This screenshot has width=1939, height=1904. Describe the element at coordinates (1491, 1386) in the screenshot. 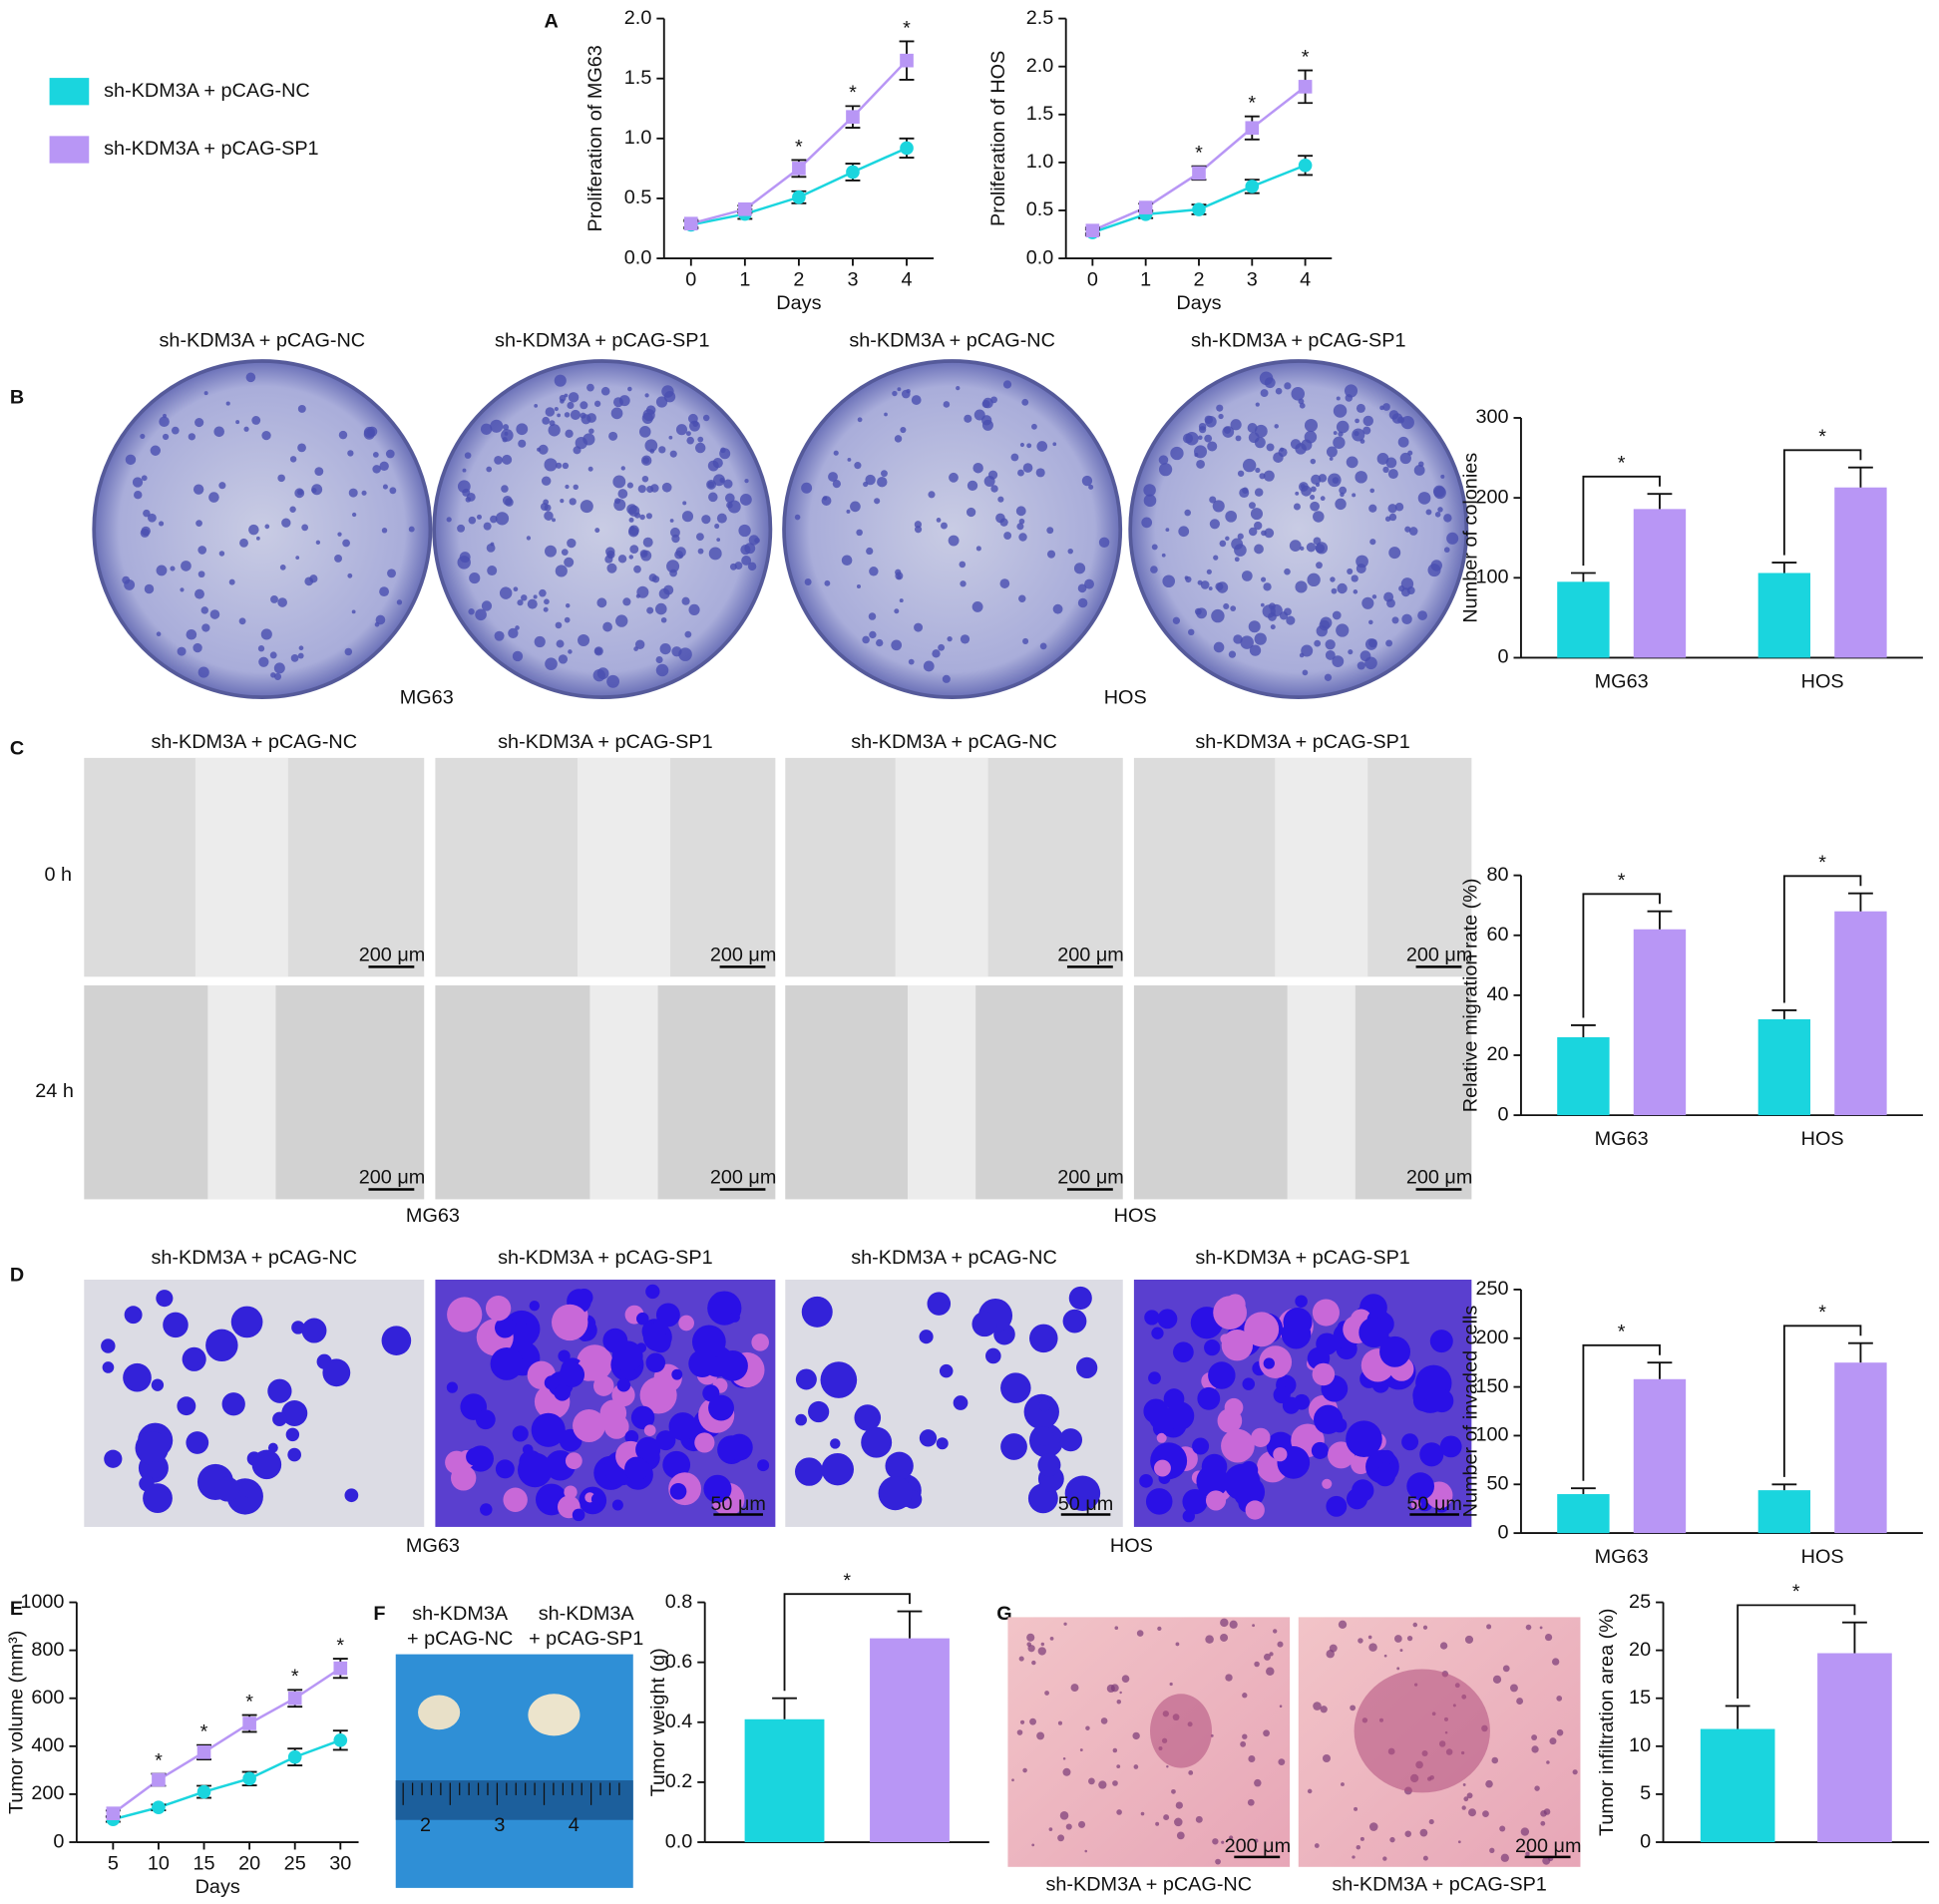

I see `y-tick-label: 150` at that location.